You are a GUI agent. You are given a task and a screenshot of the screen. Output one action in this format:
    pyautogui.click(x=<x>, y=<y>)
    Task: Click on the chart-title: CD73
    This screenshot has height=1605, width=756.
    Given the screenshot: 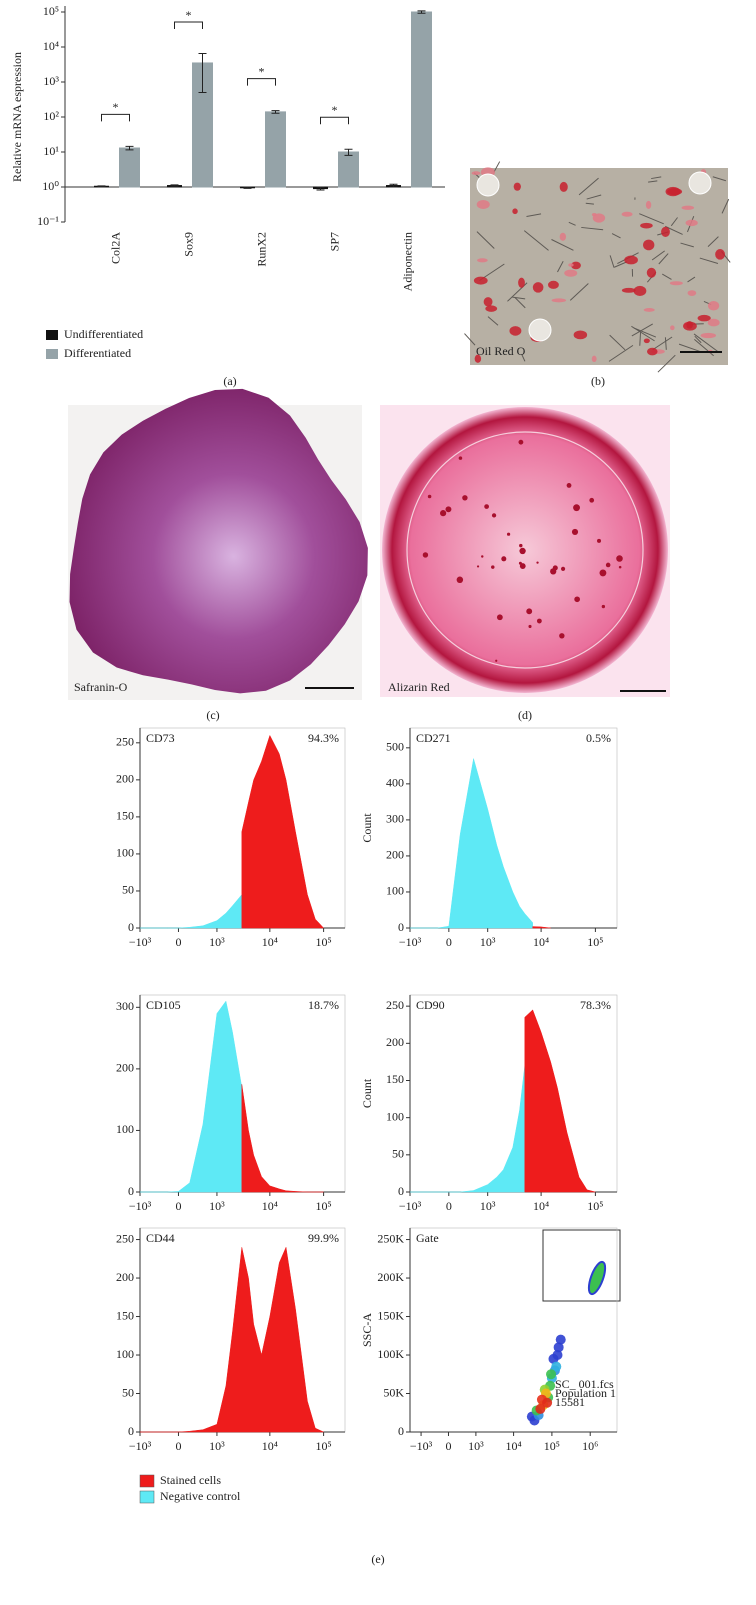 What is the action you would take?
    pyautogui.click(x=160, y=738)
    